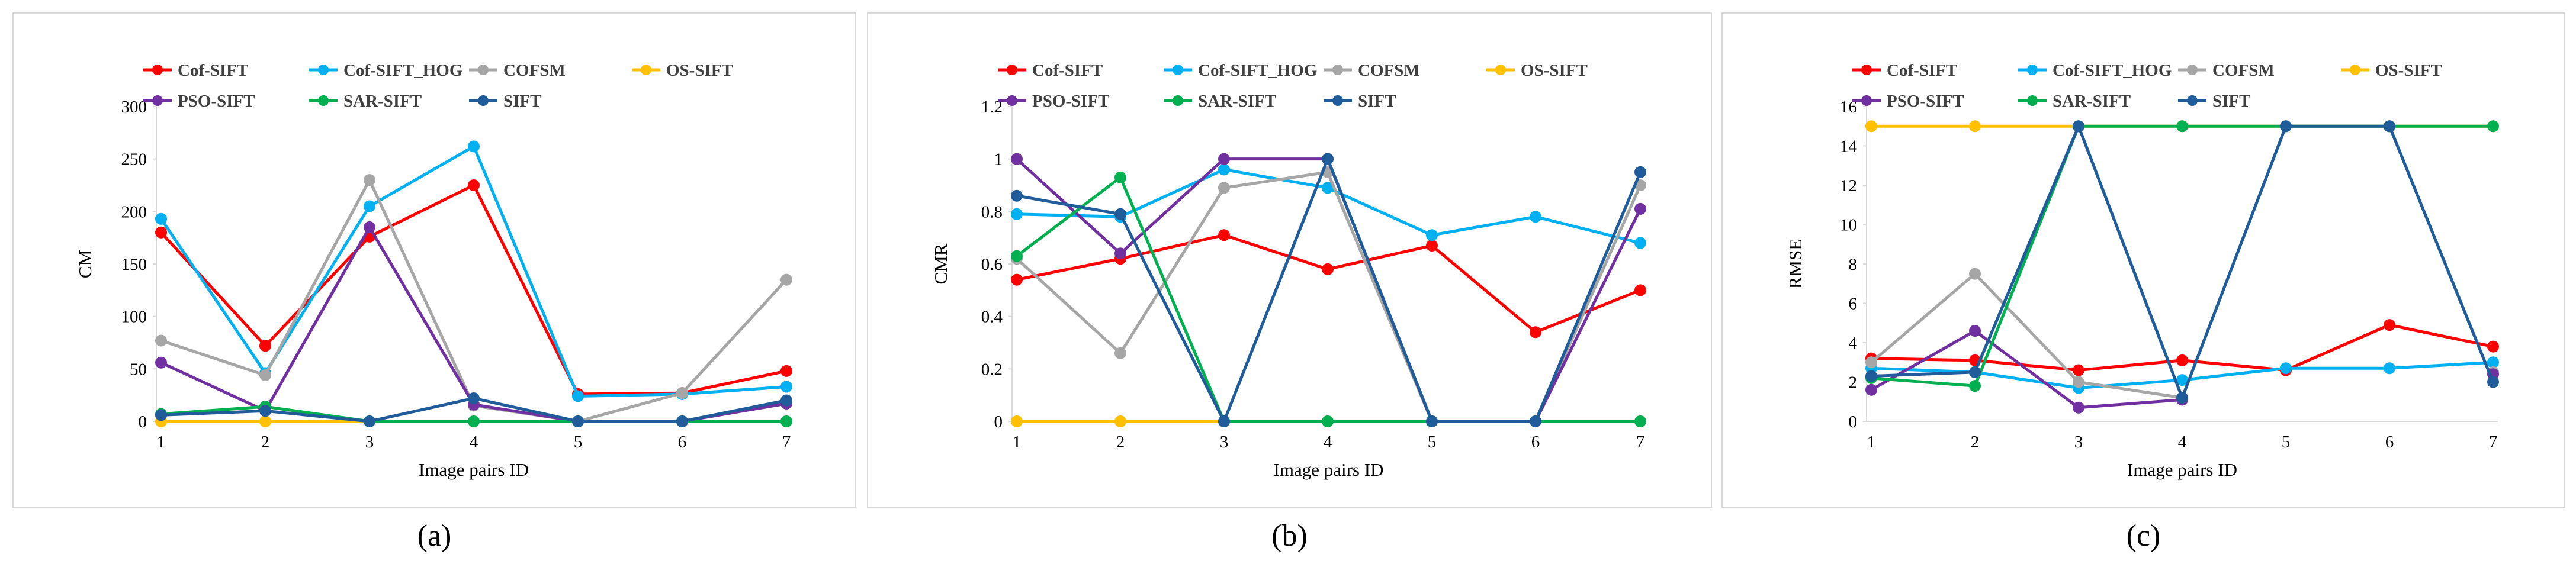 This screenshot has width=2576, height=564. What do you see at coordinates (2389, 442) in the screenshot?
I see `x-tick-label: 6` at bounding box center [2389, 442].